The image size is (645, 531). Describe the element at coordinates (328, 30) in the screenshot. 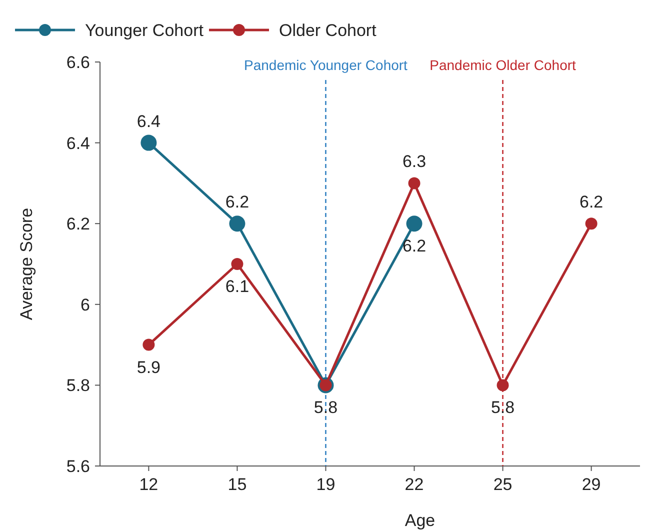

I see `legend-label: Older Cohort` at that location.